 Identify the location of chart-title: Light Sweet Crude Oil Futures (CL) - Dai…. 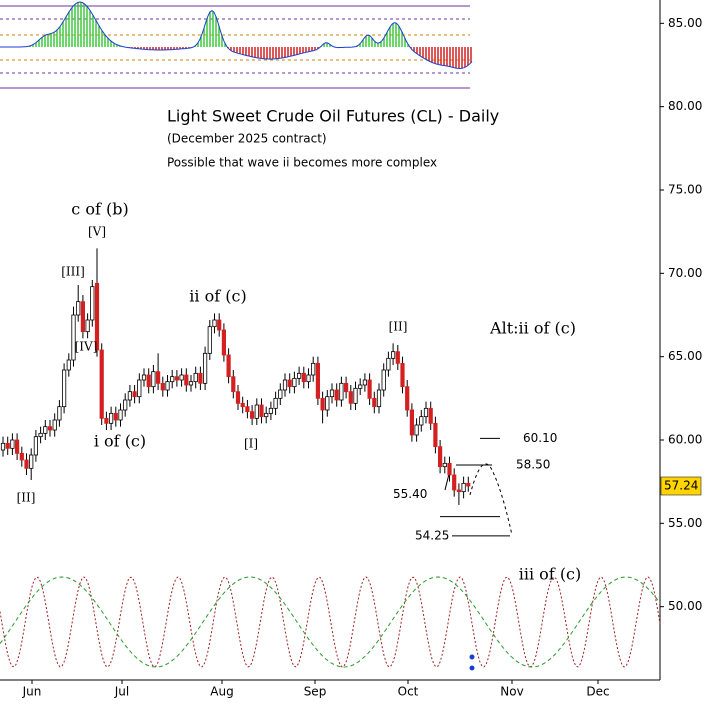
(333, 116).